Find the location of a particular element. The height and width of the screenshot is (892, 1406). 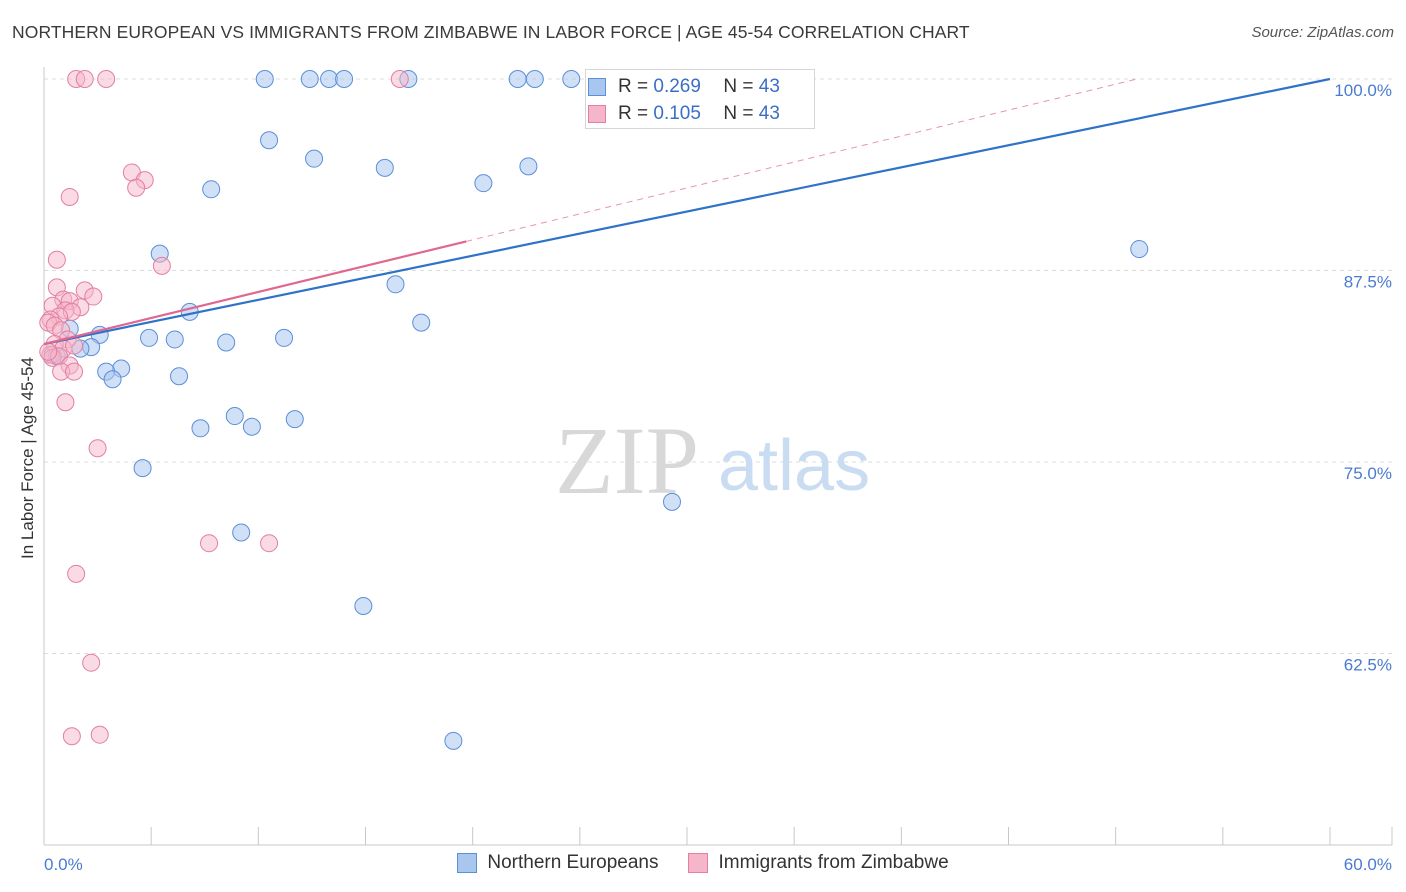

trendline-zimbabwe-extended is located at coordinates (802, 160).